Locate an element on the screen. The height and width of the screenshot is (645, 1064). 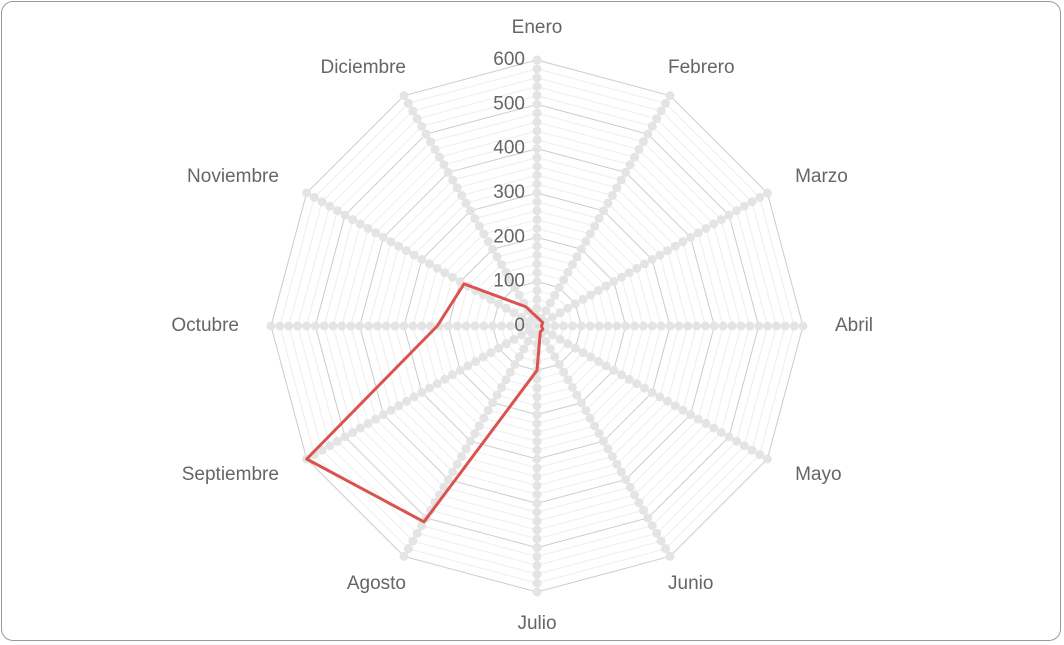
y-tick-label: 100 is located at coordinates (509, 281).